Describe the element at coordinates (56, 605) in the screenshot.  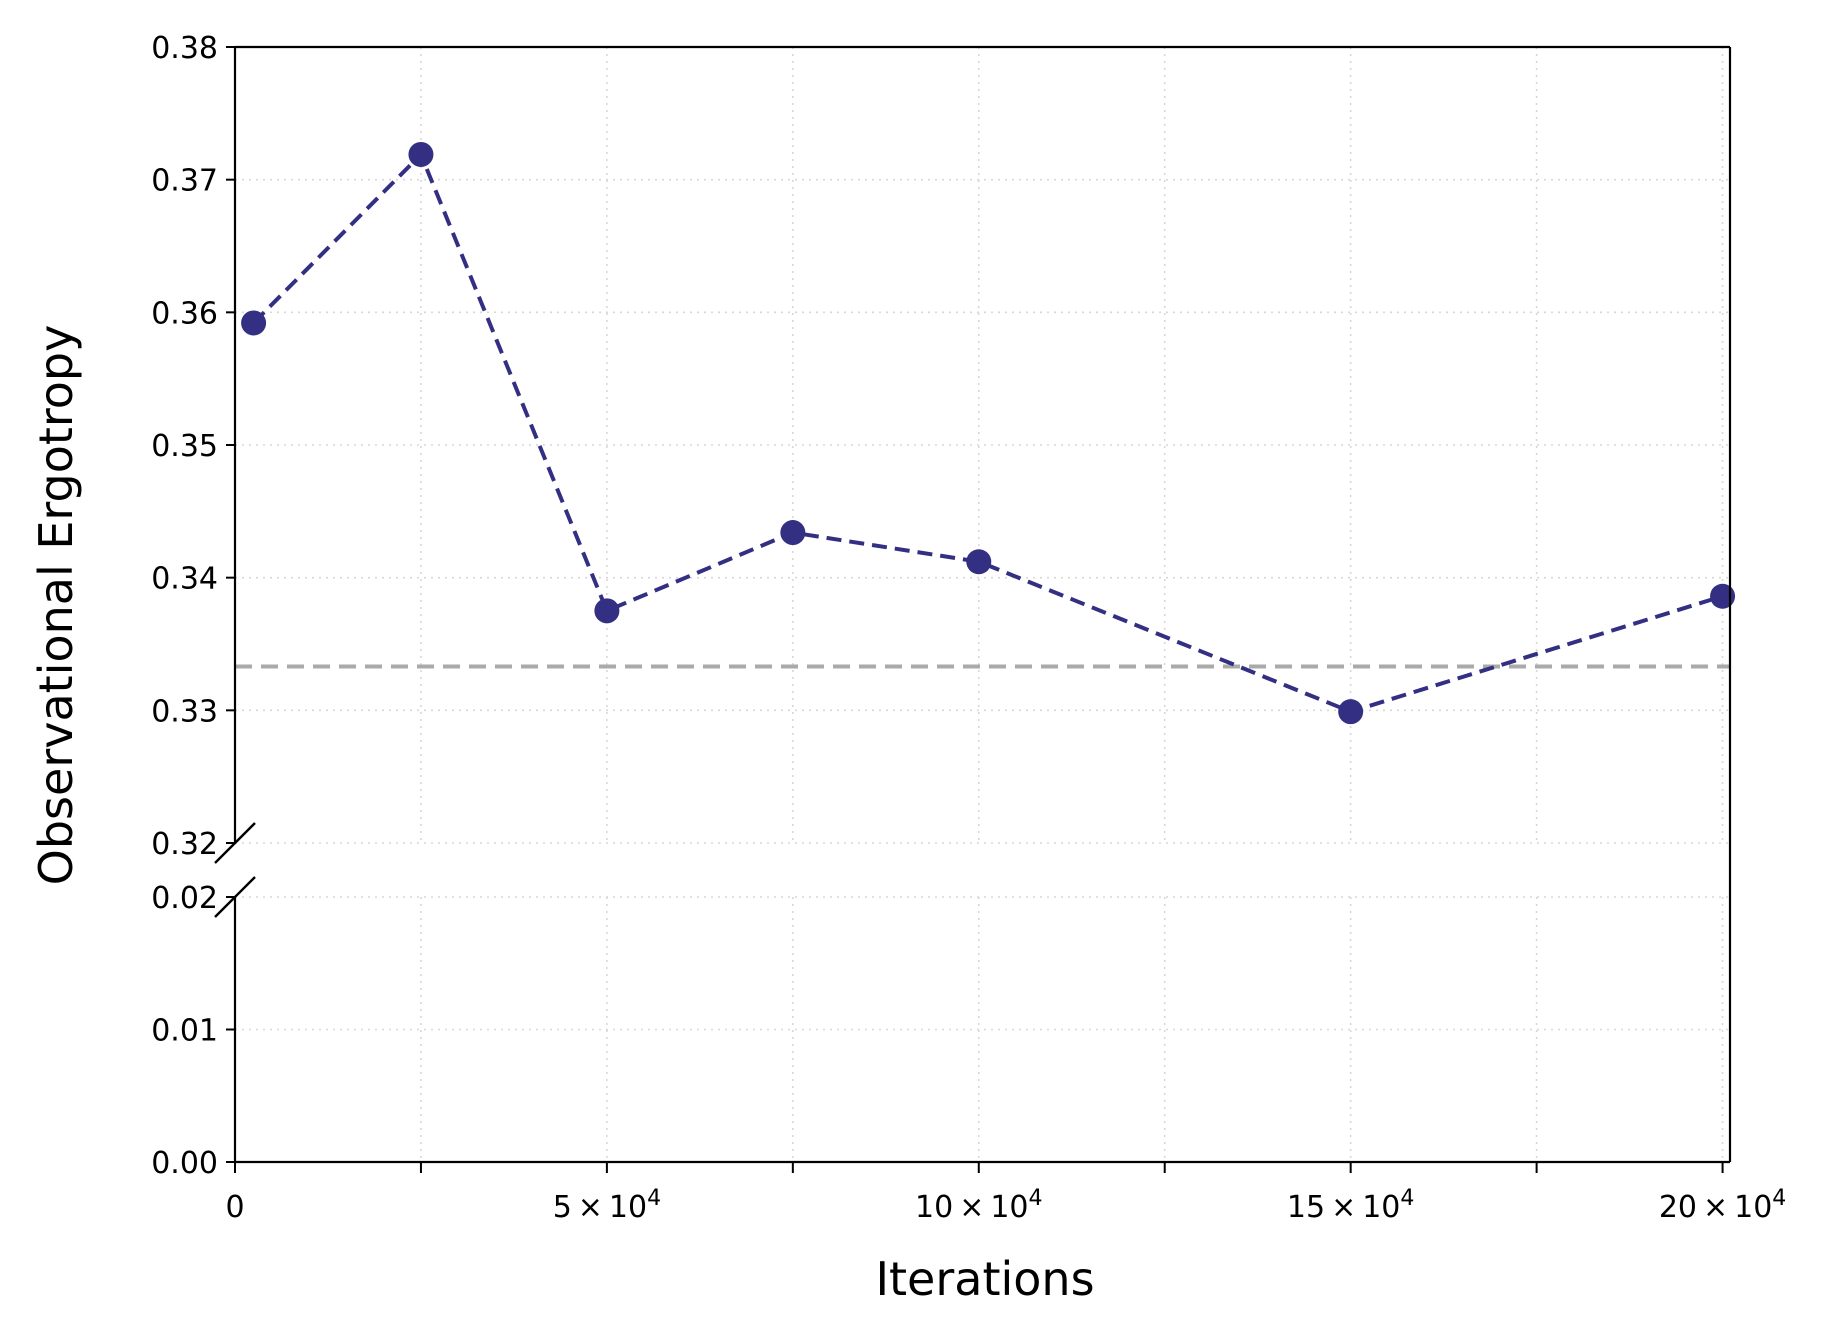
I see `y-axis-label: Observational Ergotropy` at that location.